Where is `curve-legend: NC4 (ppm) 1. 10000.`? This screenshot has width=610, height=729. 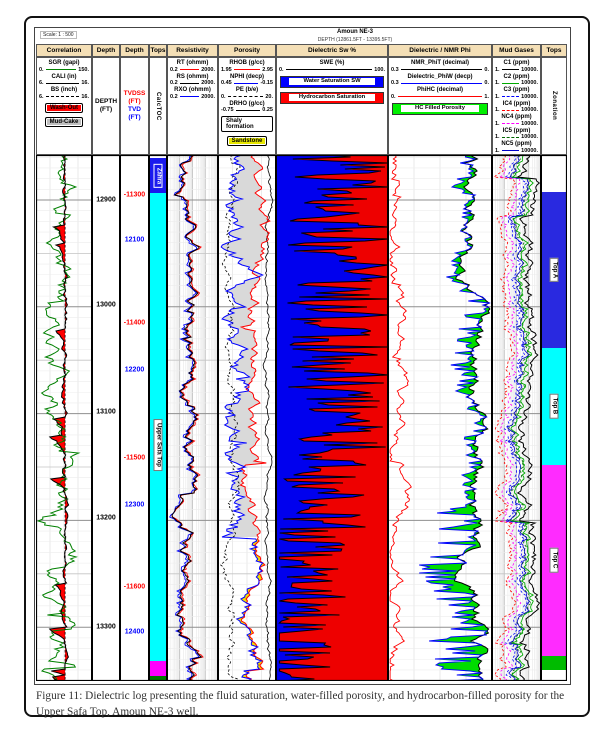
curve-legend: NC4 (ppm) 1. 10000. is located at coordinates (516, 120).